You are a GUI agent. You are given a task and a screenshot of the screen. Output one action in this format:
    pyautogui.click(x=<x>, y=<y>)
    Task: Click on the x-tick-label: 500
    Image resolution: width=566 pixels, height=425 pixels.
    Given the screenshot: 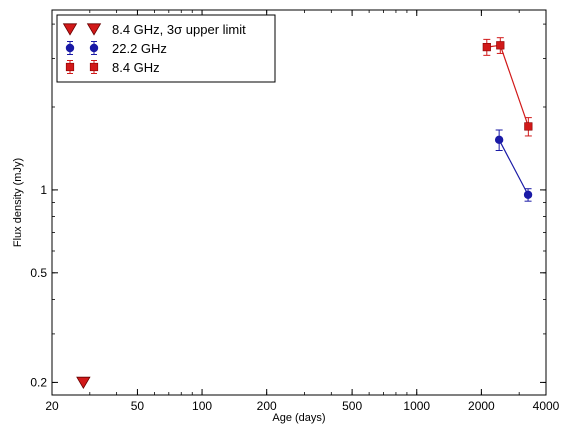 What is the action you would take?
    pyautogui.click(x=352, y=406)
    